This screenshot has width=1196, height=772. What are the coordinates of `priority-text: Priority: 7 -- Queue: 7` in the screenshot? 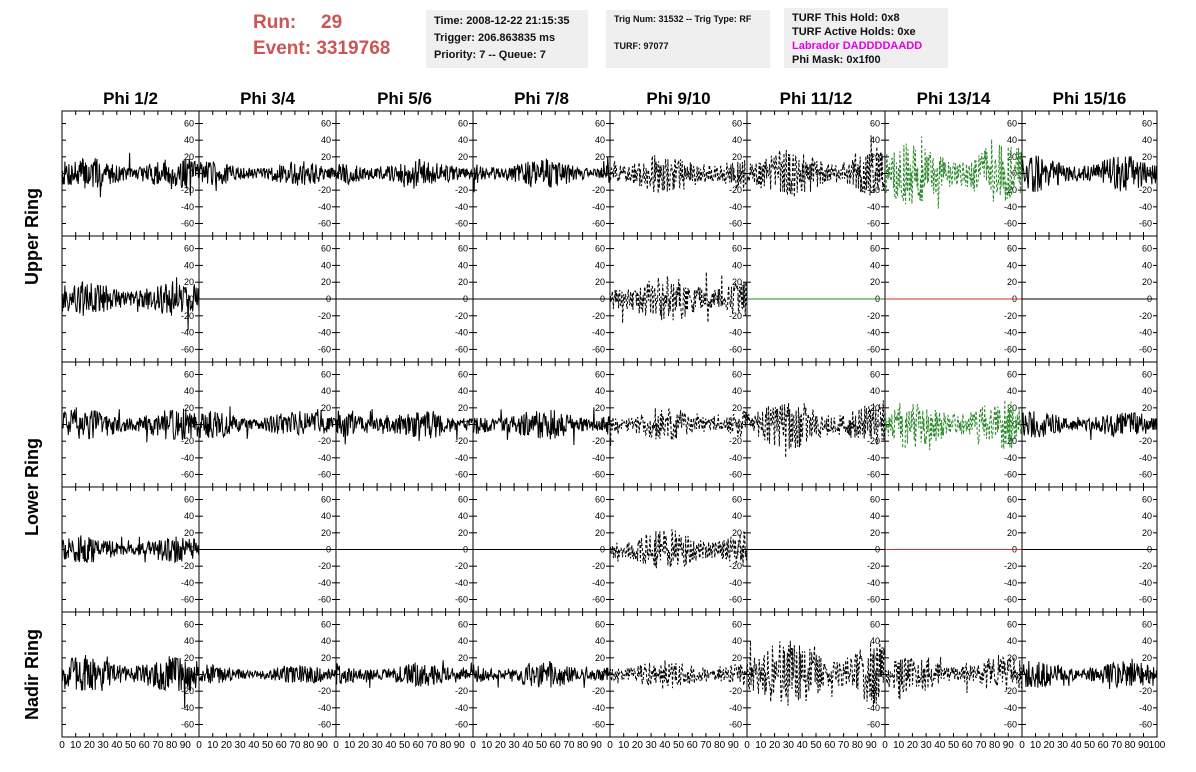 It's located at (490, 55).